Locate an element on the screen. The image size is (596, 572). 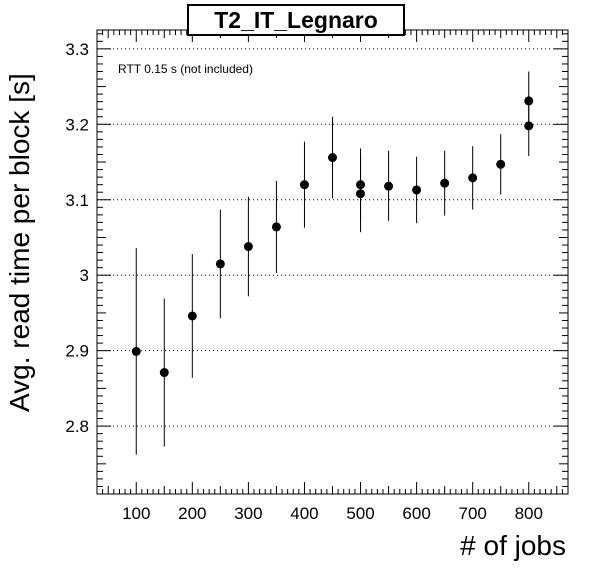
chart-title: T2_IT_Legnaro is located at coordinates (296, 20).